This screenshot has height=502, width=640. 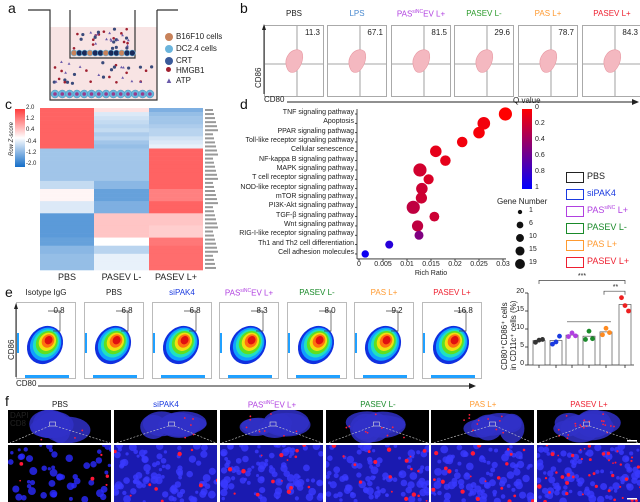 What do you see at coordinates (322, 150) in the screenshot?
I see `pathway-label: Cellular senescence` at bounding box center [322, 150].